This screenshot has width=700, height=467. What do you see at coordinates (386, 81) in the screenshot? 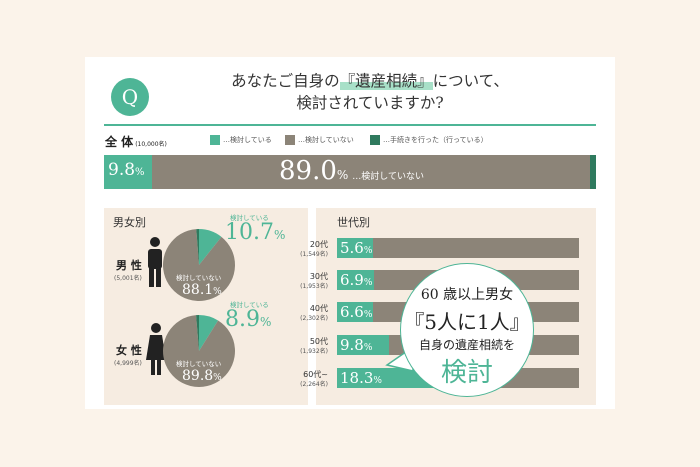
I see `title-highlight: 『遺産相続』` at bounding box center [386, 81].